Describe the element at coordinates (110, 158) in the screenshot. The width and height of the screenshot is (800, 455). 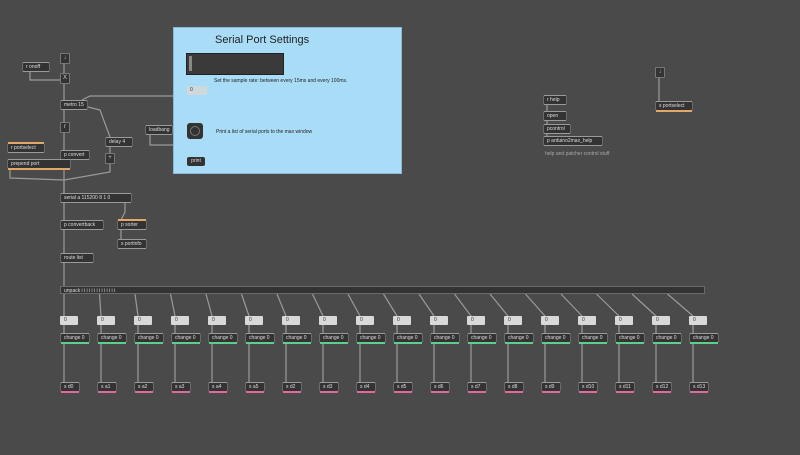
I see `plus-object: +` at that location.